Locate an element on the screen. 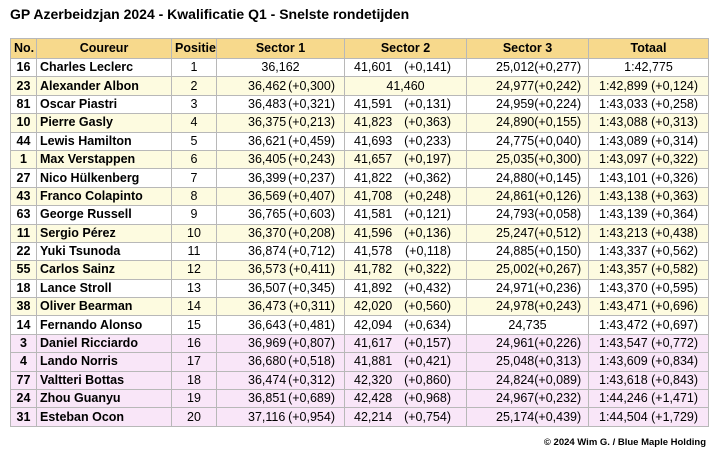 Image resolution: width=720 pixels, height=451 pixels. car-number: 63 is located at coordinates (23, 215).